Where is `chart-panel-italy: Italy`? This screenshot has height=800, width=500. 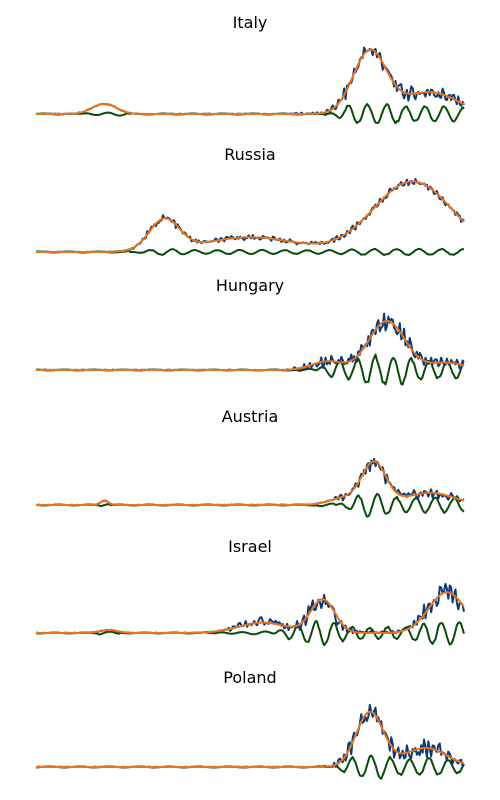 chart-panel-italy: Italy is located at coordinates (250, 69).